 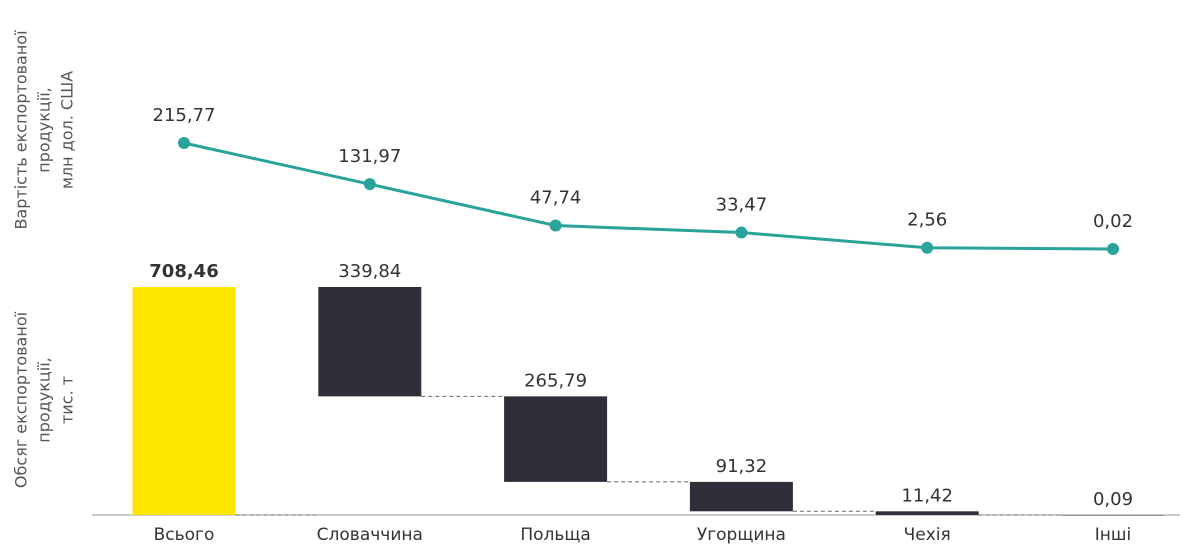 I want to click on y-axis-label: млн дол. США, so click(x=67, y=130).